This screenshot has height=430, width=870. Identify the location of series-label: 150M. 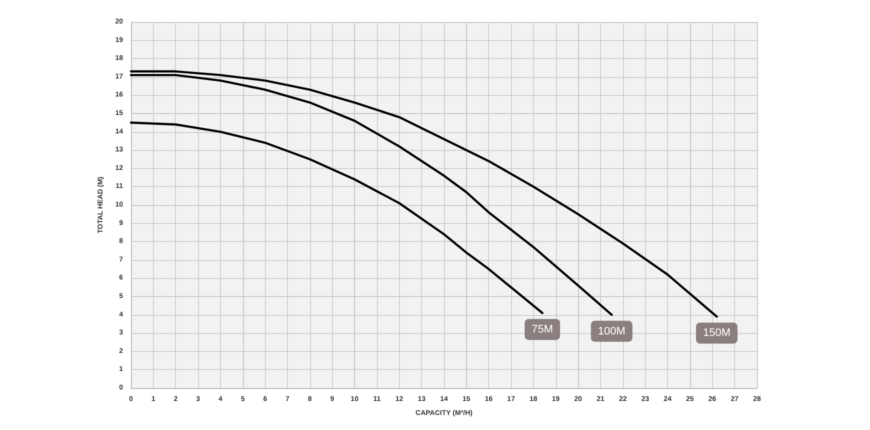
(716, 333).